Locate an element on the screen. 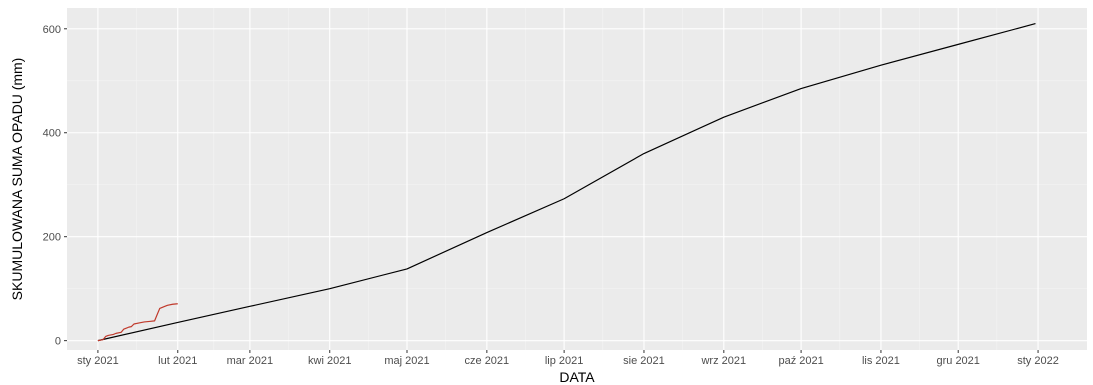 The width and height of the screenshot is (1093, 385). x-tick-label: cze 2021 is located at coordinates (487, 361).